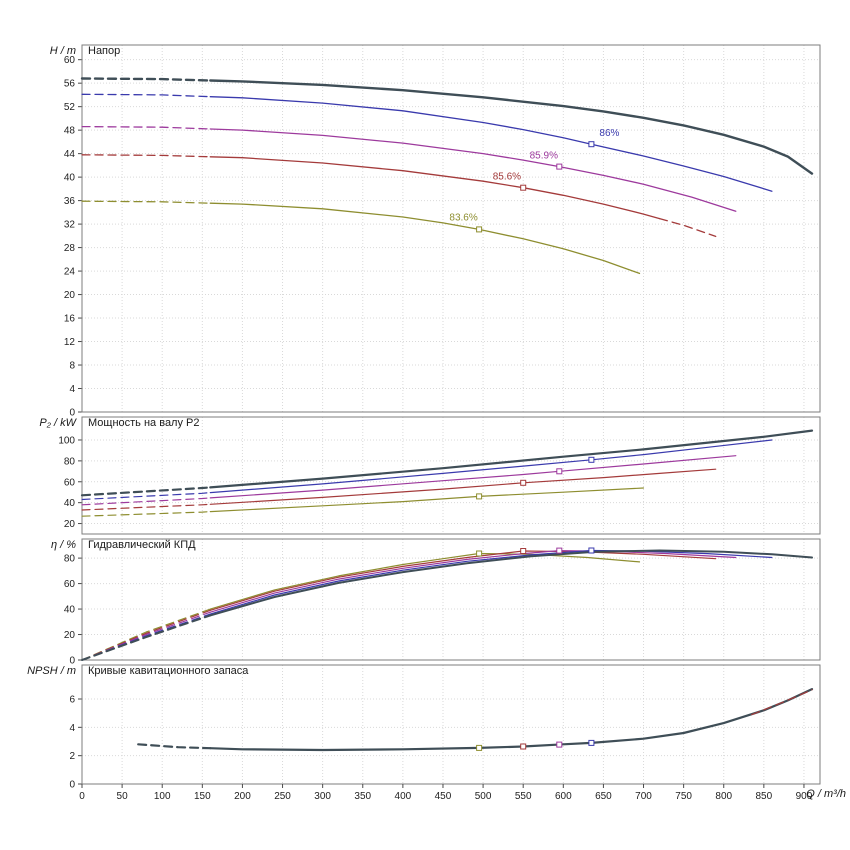  Describe the element at coordinates (483, 796) in the screenshot. I see `x-tick-label: 500` at that location.